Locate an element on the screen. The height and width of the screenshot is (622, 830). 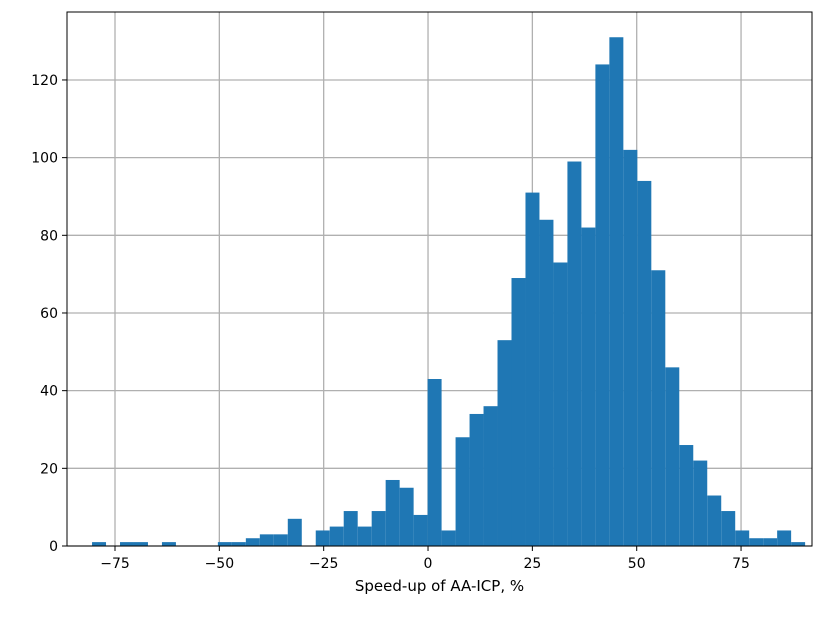
y-tick-label: 20 is located at coordinates (49, 469).